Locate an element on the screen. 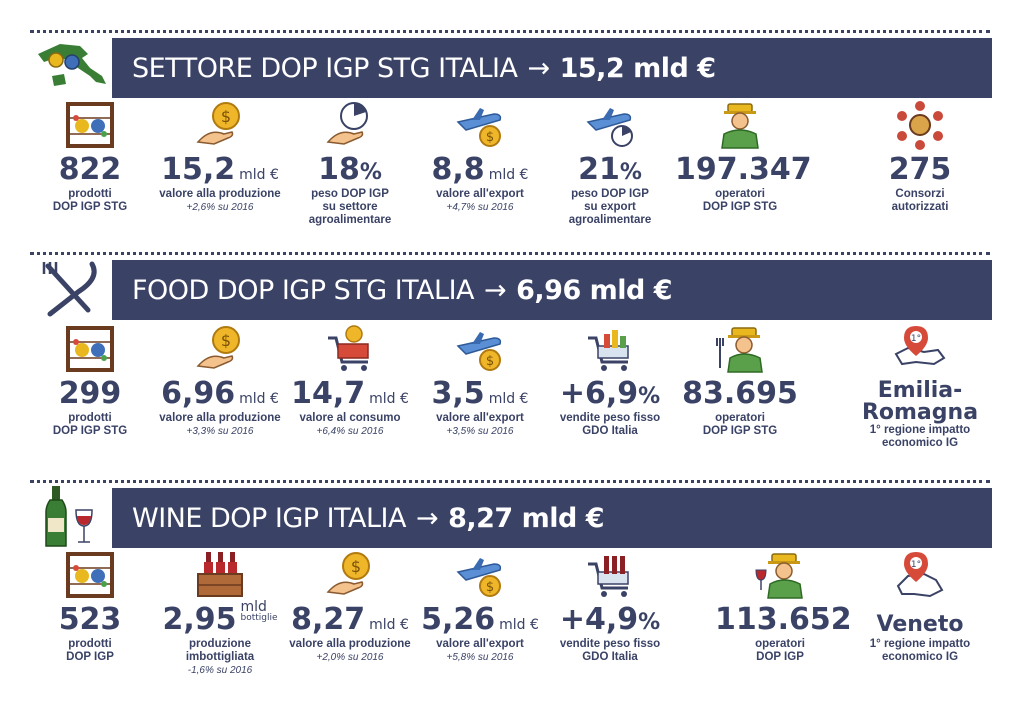 The image size is (1024, 703). stat-value: 822 is located at coordinates (90, 169).